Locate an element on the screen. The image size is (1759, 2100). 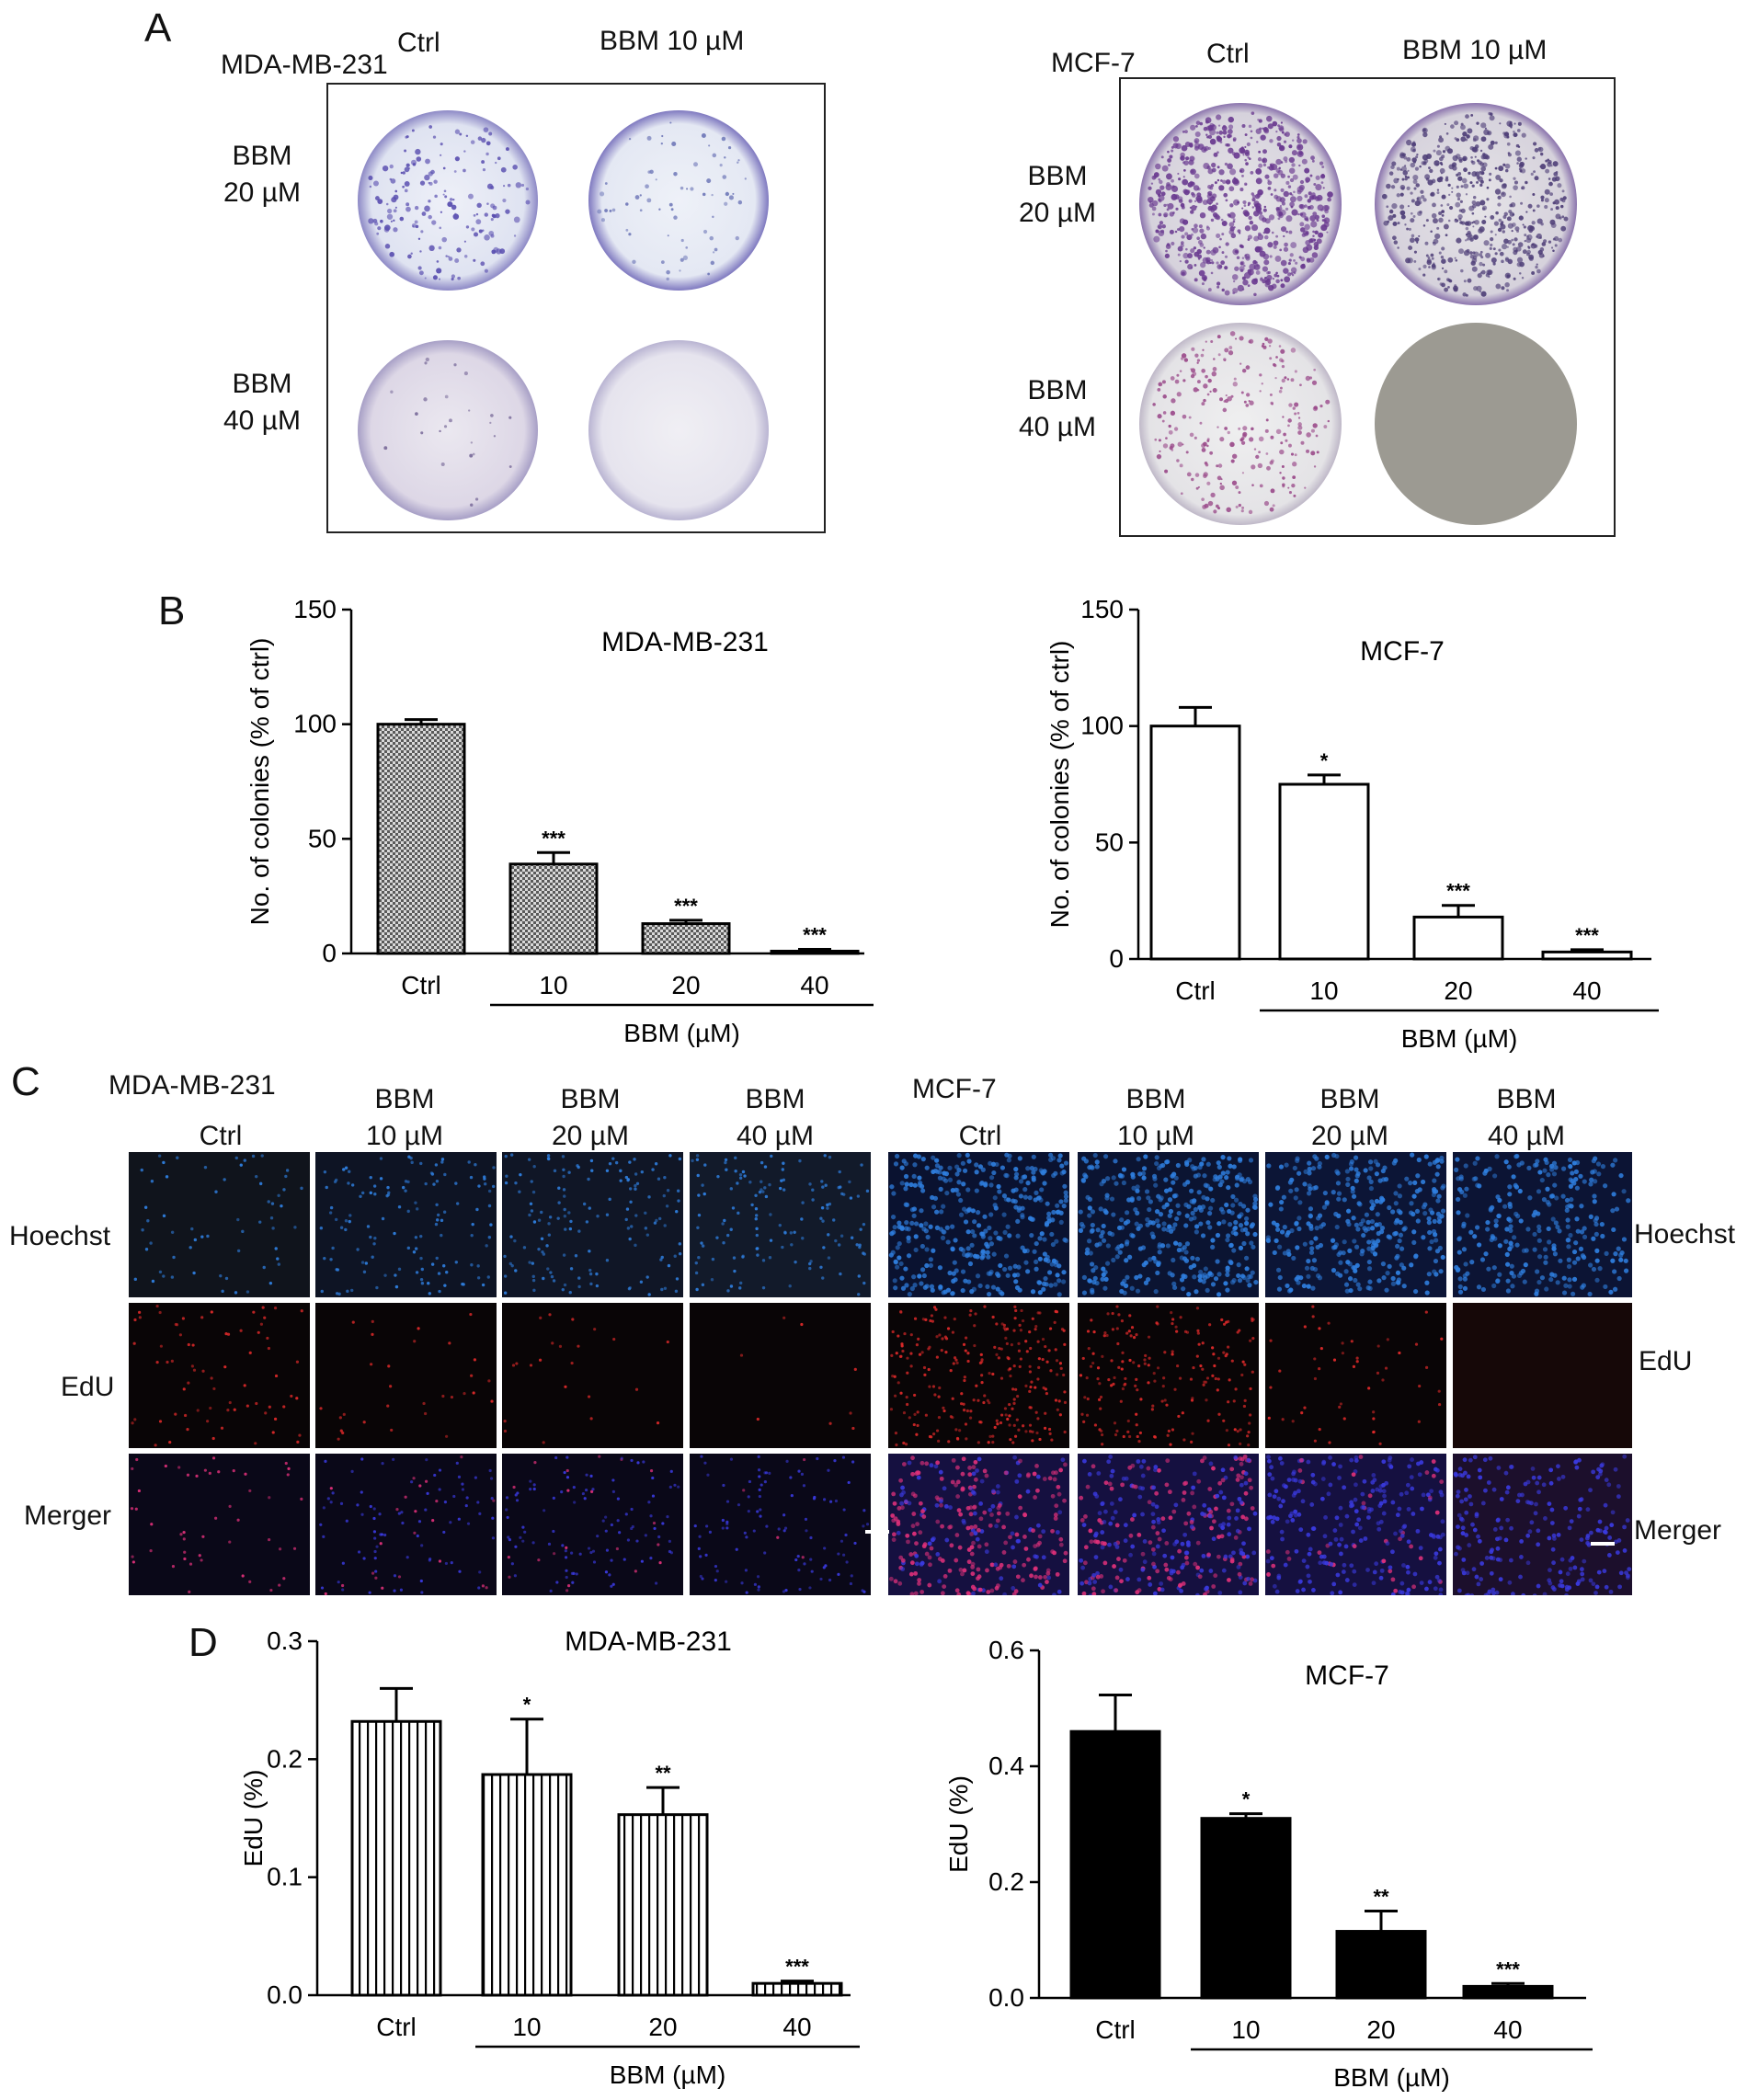
x-tick-label: 40 is located at coordinates (1586, 991).